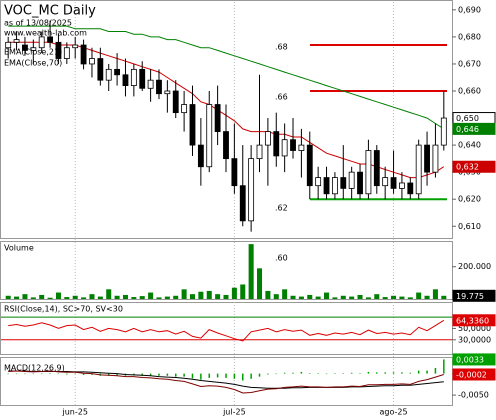 This screenshot has height=420, width=496. What do you see at coordinates (474, 339) in the screenshot?
I see `y-tick-label: 30,0000` at bounding box center [474, 339].